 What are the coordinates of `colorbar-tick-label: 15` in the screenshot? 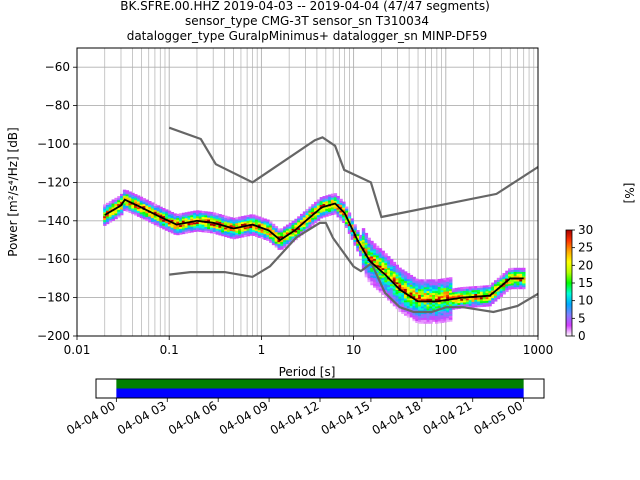 It's located at (585, 283).